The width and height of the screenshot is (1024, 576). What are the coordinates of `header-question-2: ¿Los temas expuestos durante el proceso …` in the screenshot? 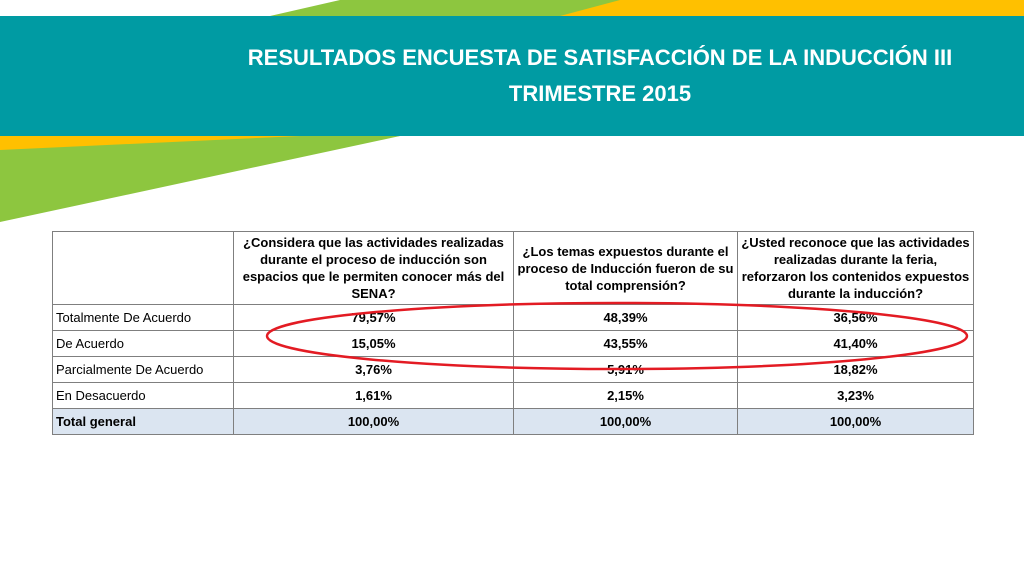 It's located at (625, 268).